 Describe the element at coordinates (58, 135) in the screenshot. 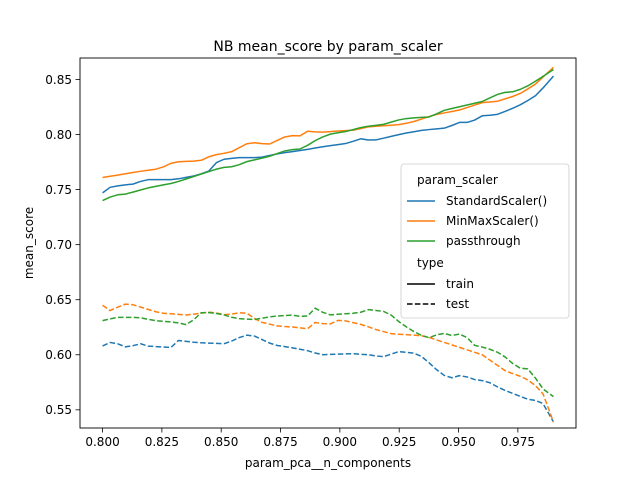

I see `y-tick-label: 0.80` at that location.